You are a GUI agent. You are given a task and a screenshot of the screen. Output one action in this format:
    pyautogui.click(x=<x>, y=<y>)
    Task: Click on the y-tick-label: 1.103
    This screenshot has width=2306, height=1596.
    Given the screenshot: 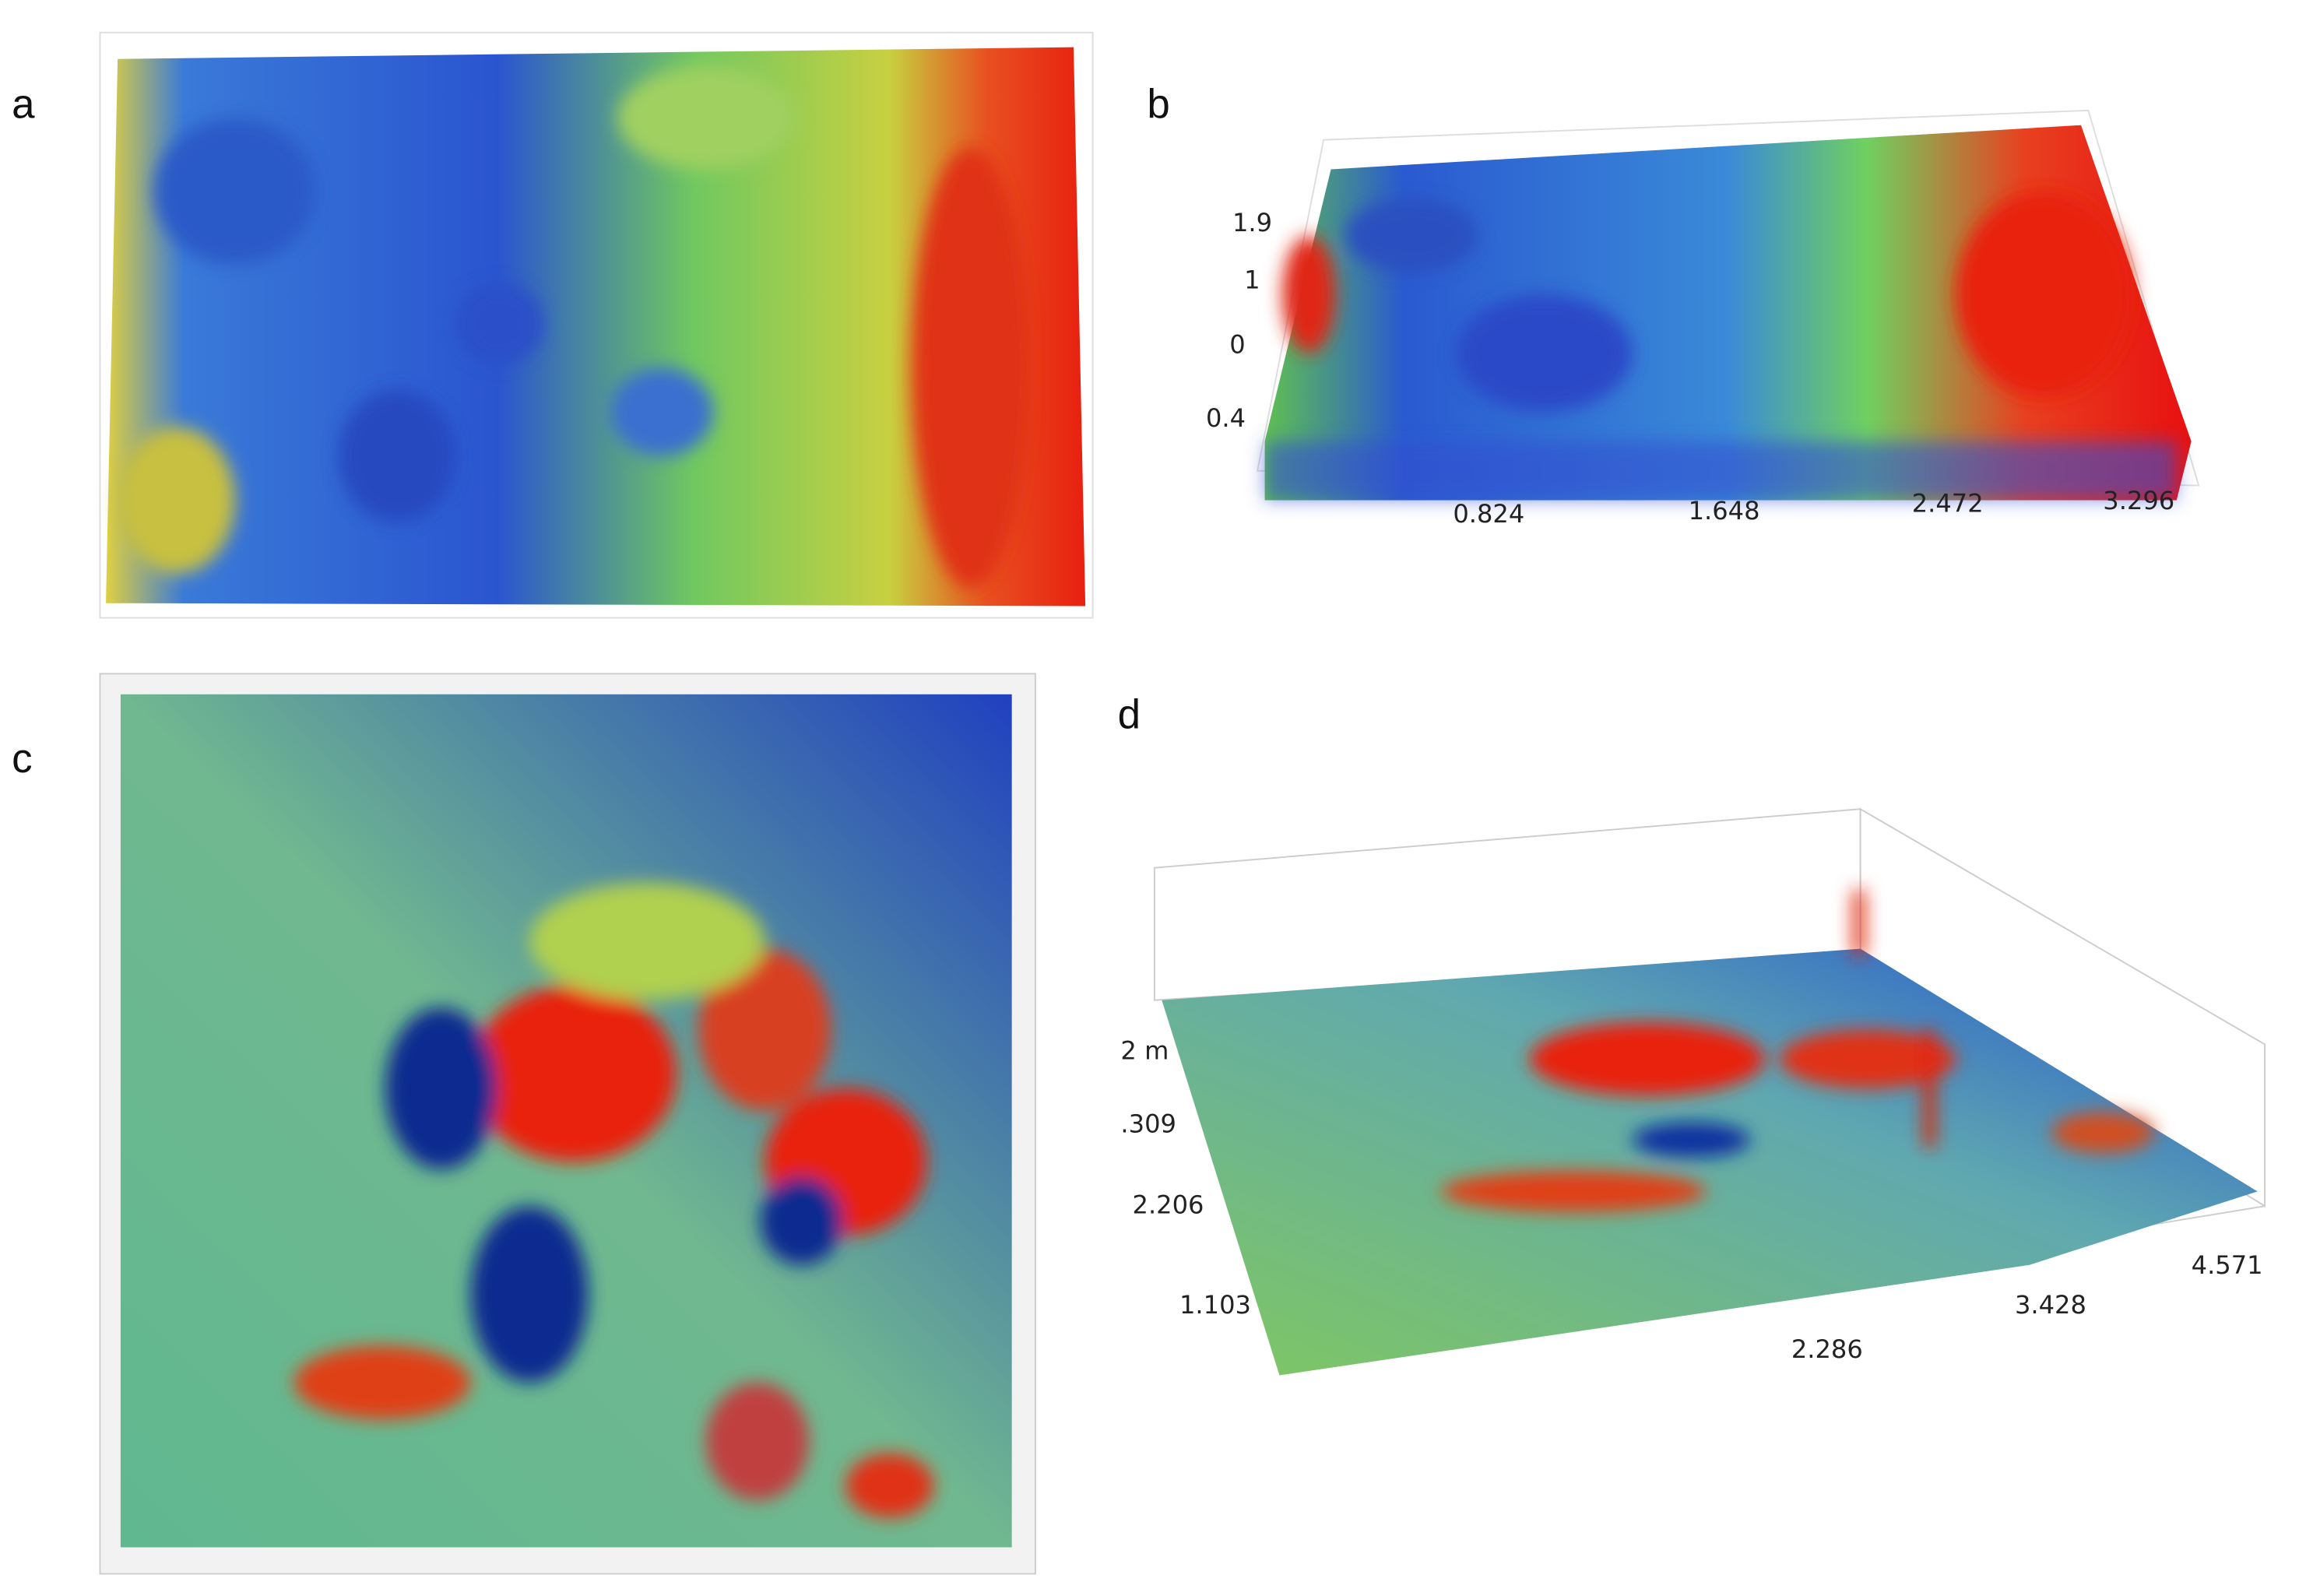 What is the action you would take?
    pyautogui.click(x=1215, y=1305)
    